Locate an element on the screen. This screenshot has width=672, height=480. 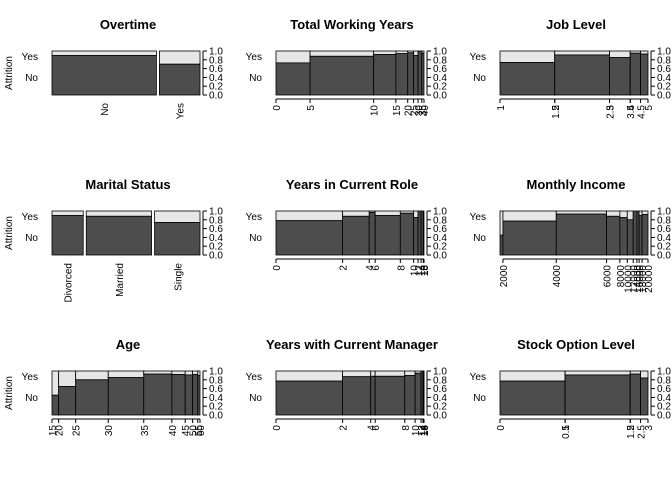
x-tick-label: 3.5 is located at coordinates (631, 112).